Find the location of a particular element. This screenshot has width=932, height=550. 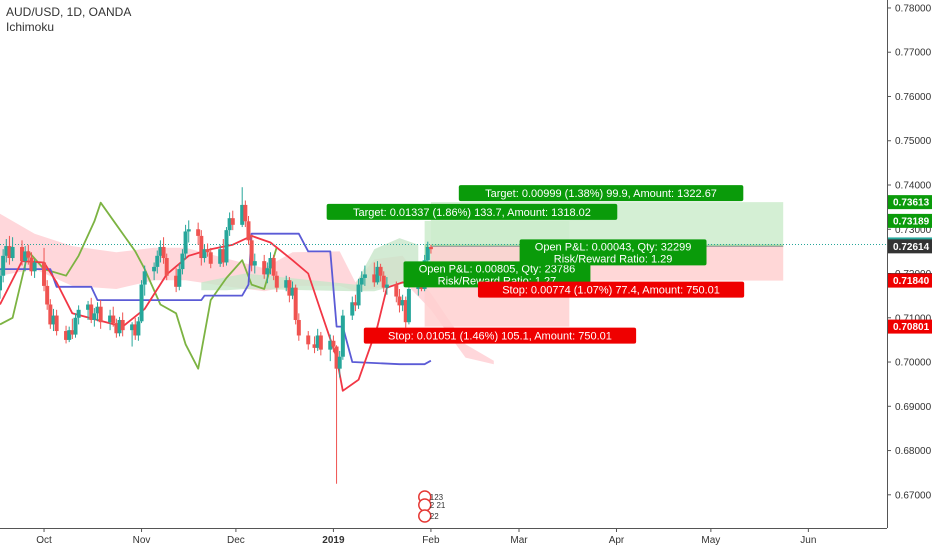

price-tag: 0.73613 is located at coordinates (910, 202).